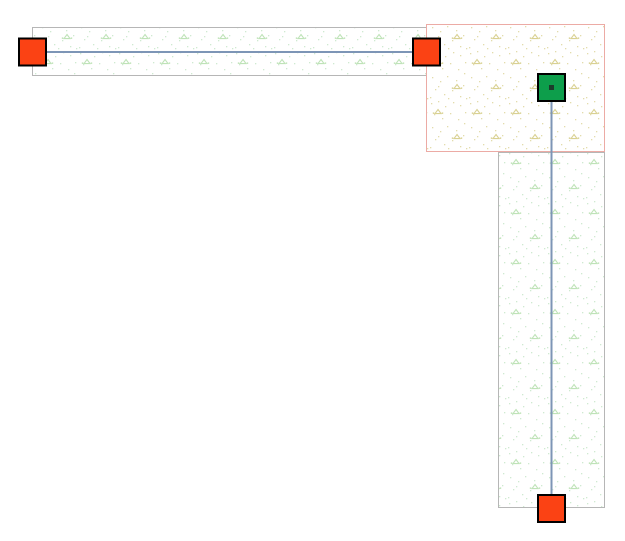  Describe the element at coordinates (515, 88) in the screenshot. I see `junction-zone` at that location.